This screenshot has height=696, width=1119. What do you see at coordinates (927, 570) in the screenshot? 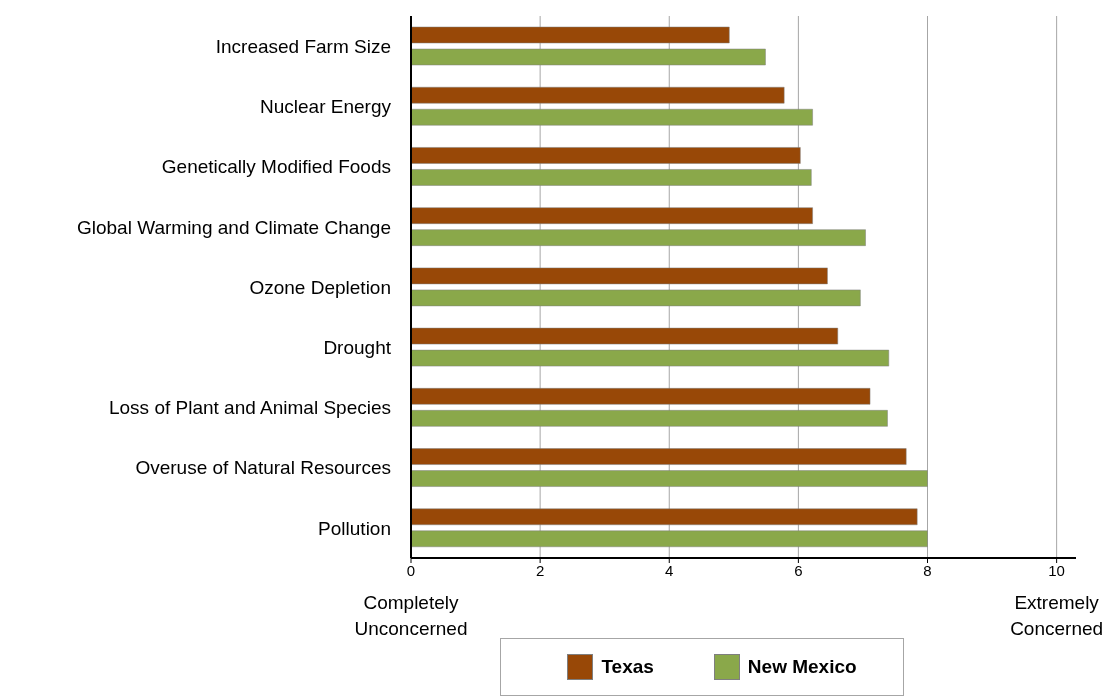
I see `x-tick-label: 8` at bounding box center [927, 570].